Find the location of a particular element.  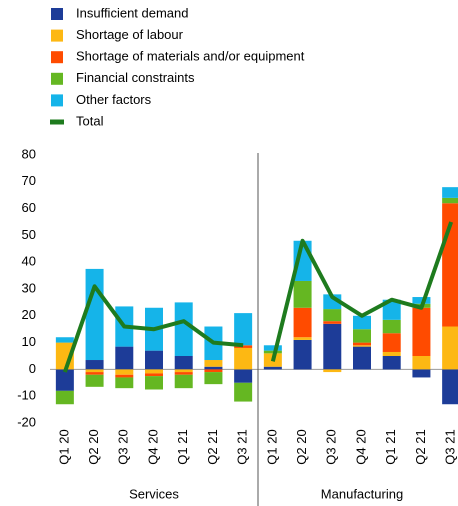

legend-label: Shortage of labour is located at coordinates (130, 34).